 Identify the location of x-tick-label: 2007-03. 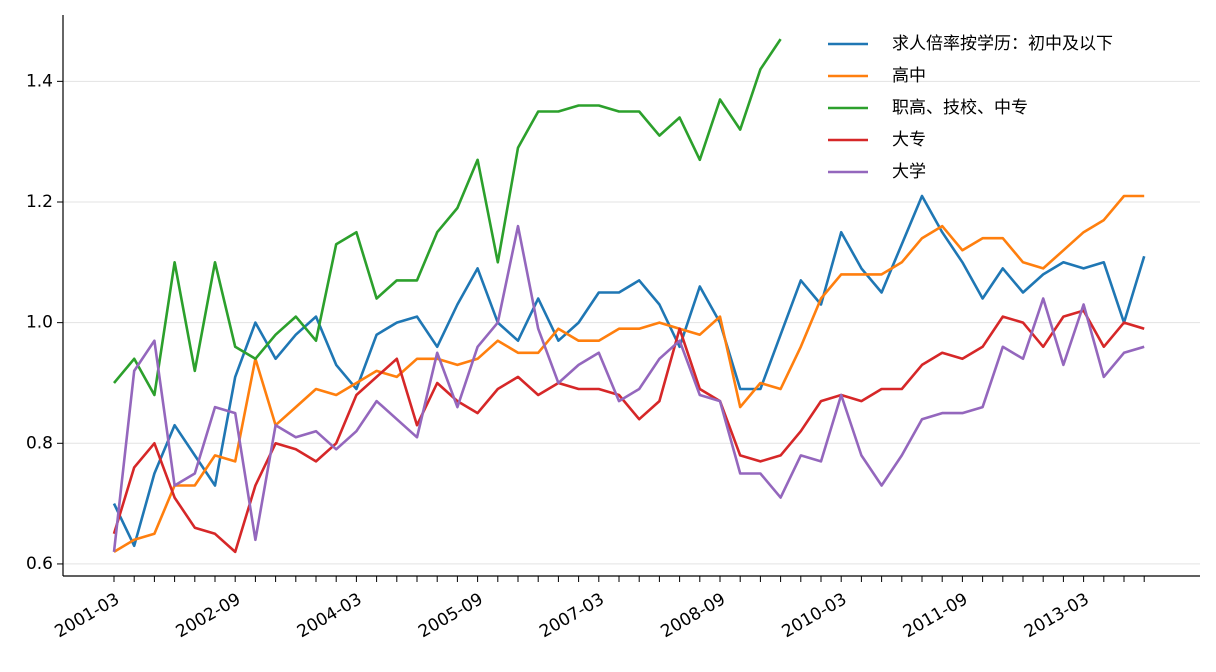
(572, 615).